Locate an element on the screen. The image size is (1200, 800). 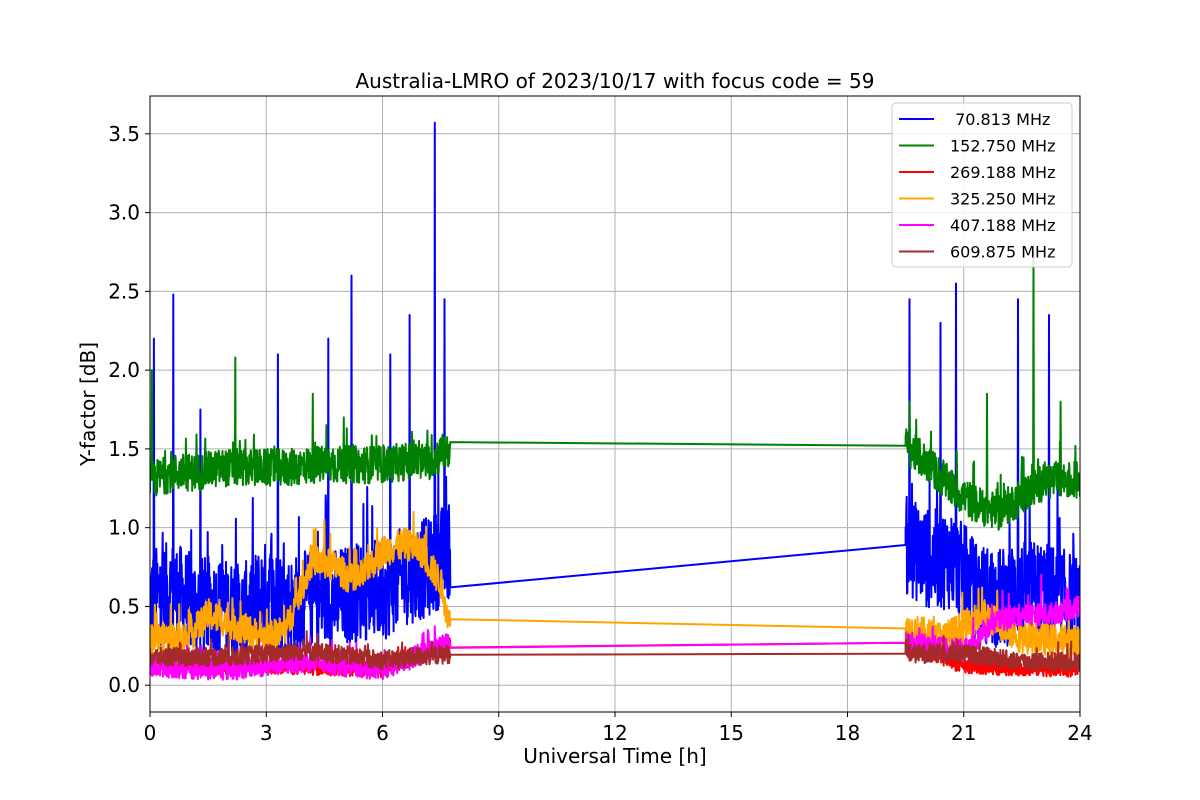
y-axis: 0.0 0.5 1.0 1.5 2.0 2.5 3.0 3.5 is located at coordinates (129, 409).